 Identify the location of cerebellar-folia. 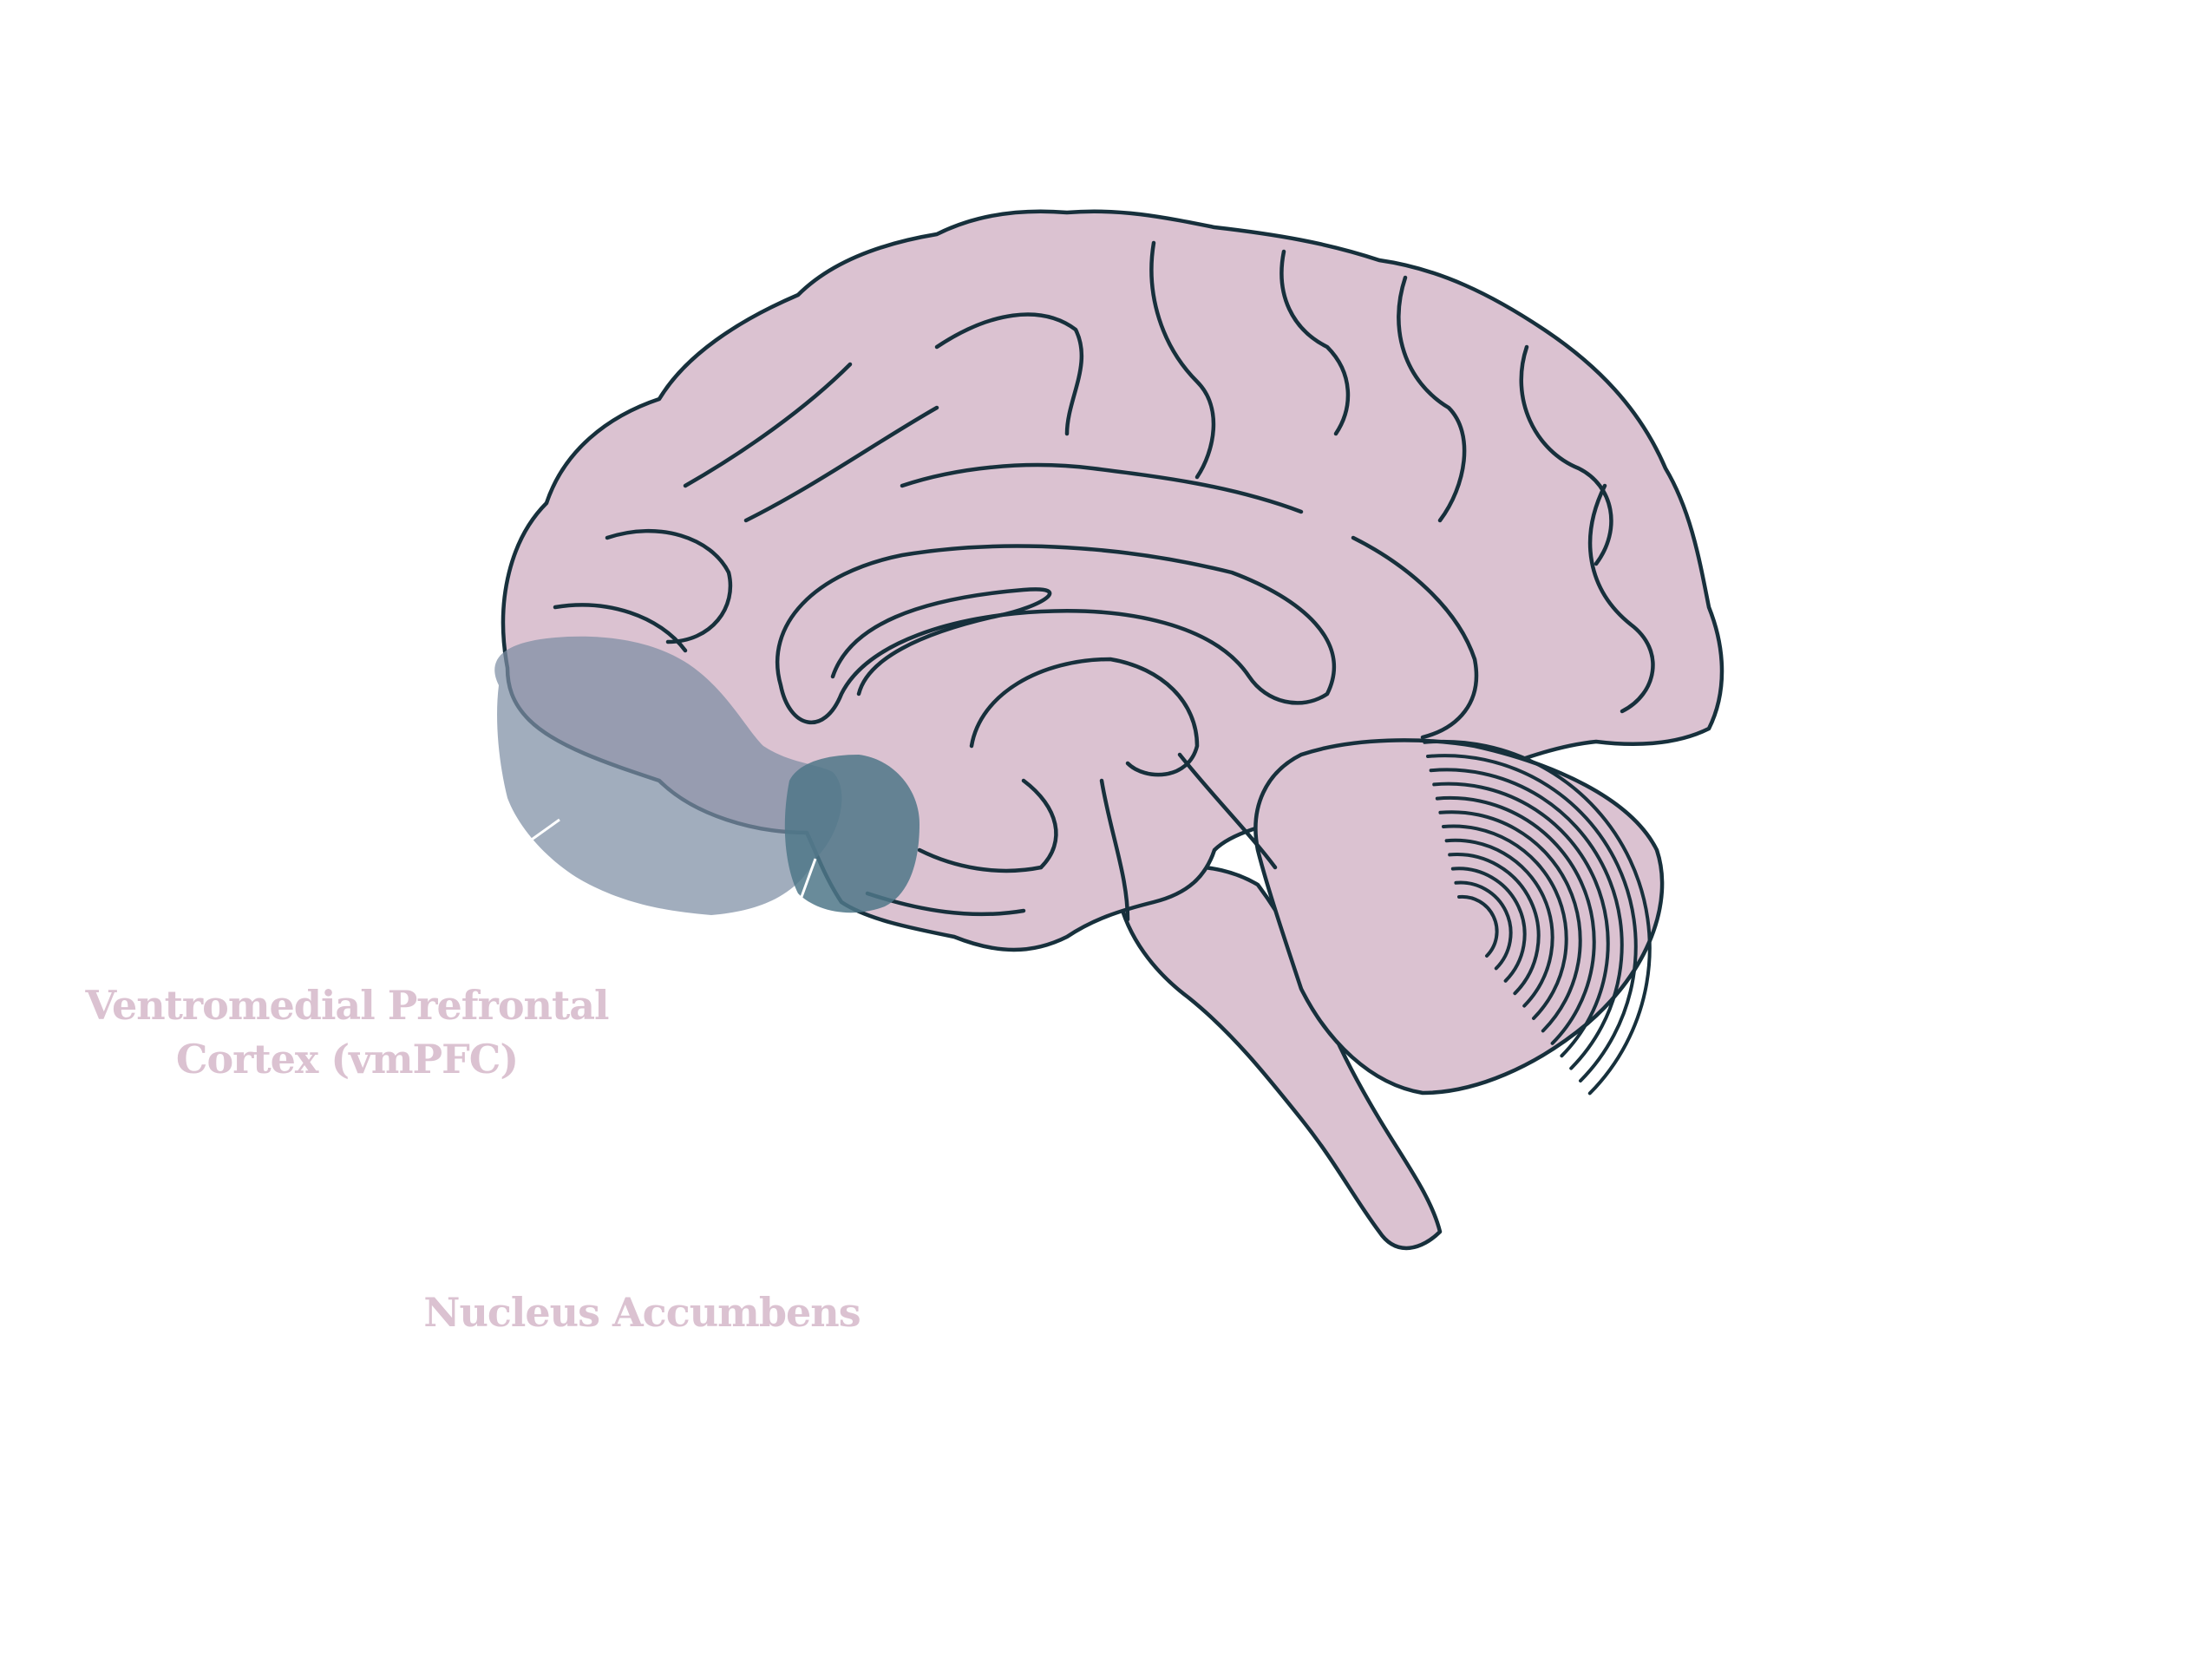
(1537, 917).